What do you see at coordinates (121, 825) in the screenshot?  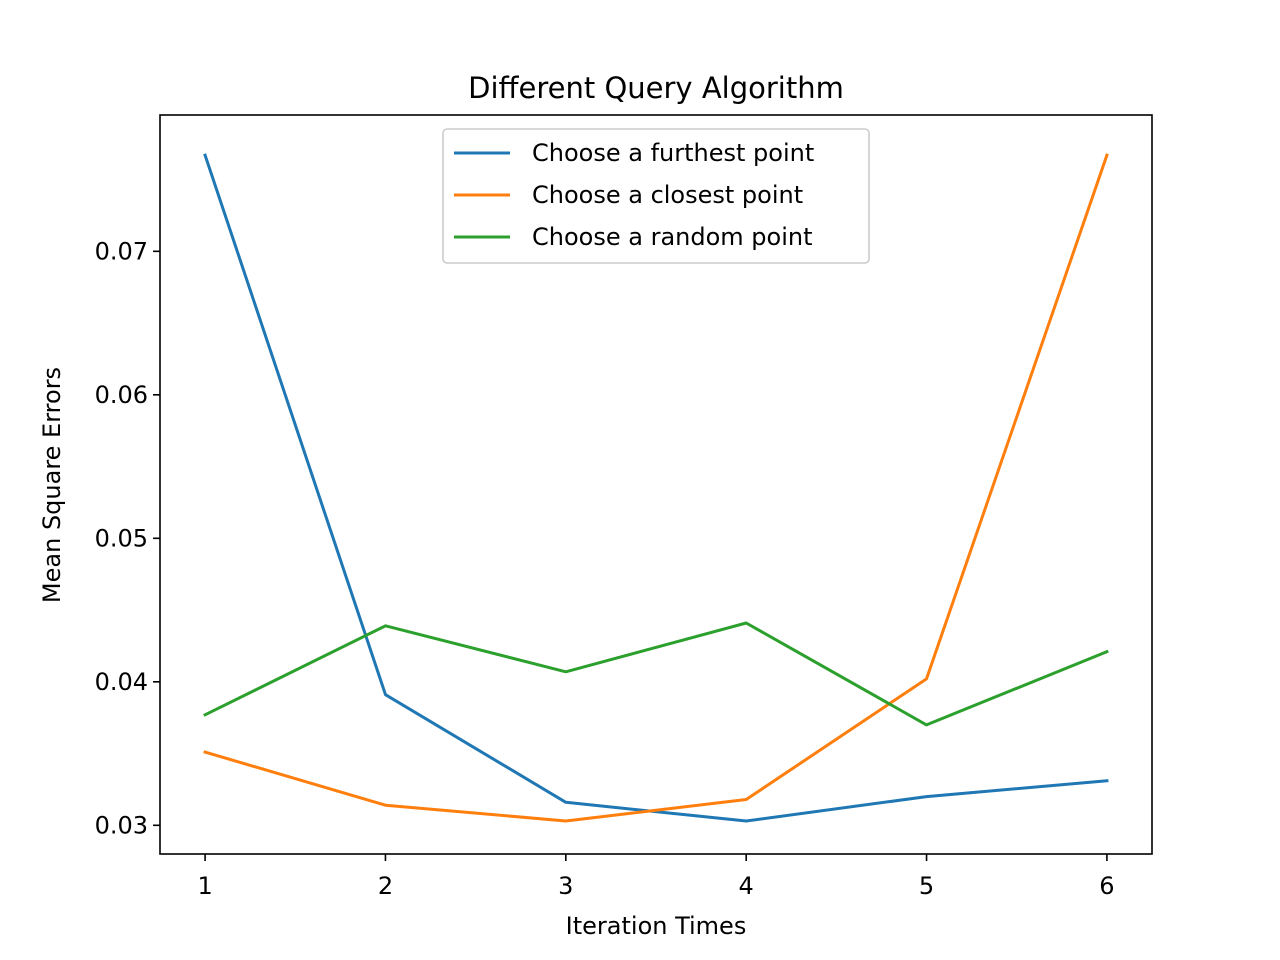 I see `y-tick-label: 0.03` at bounding box center [121, 825].